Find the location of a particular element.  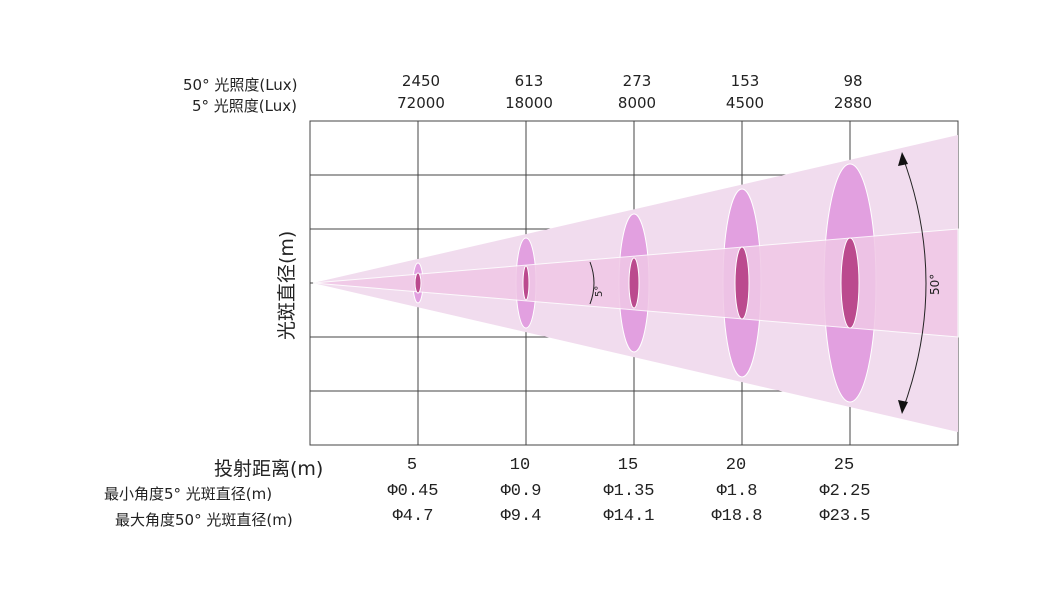

max-diam-value: Φ18.8 is located at coordinates (737, 516).